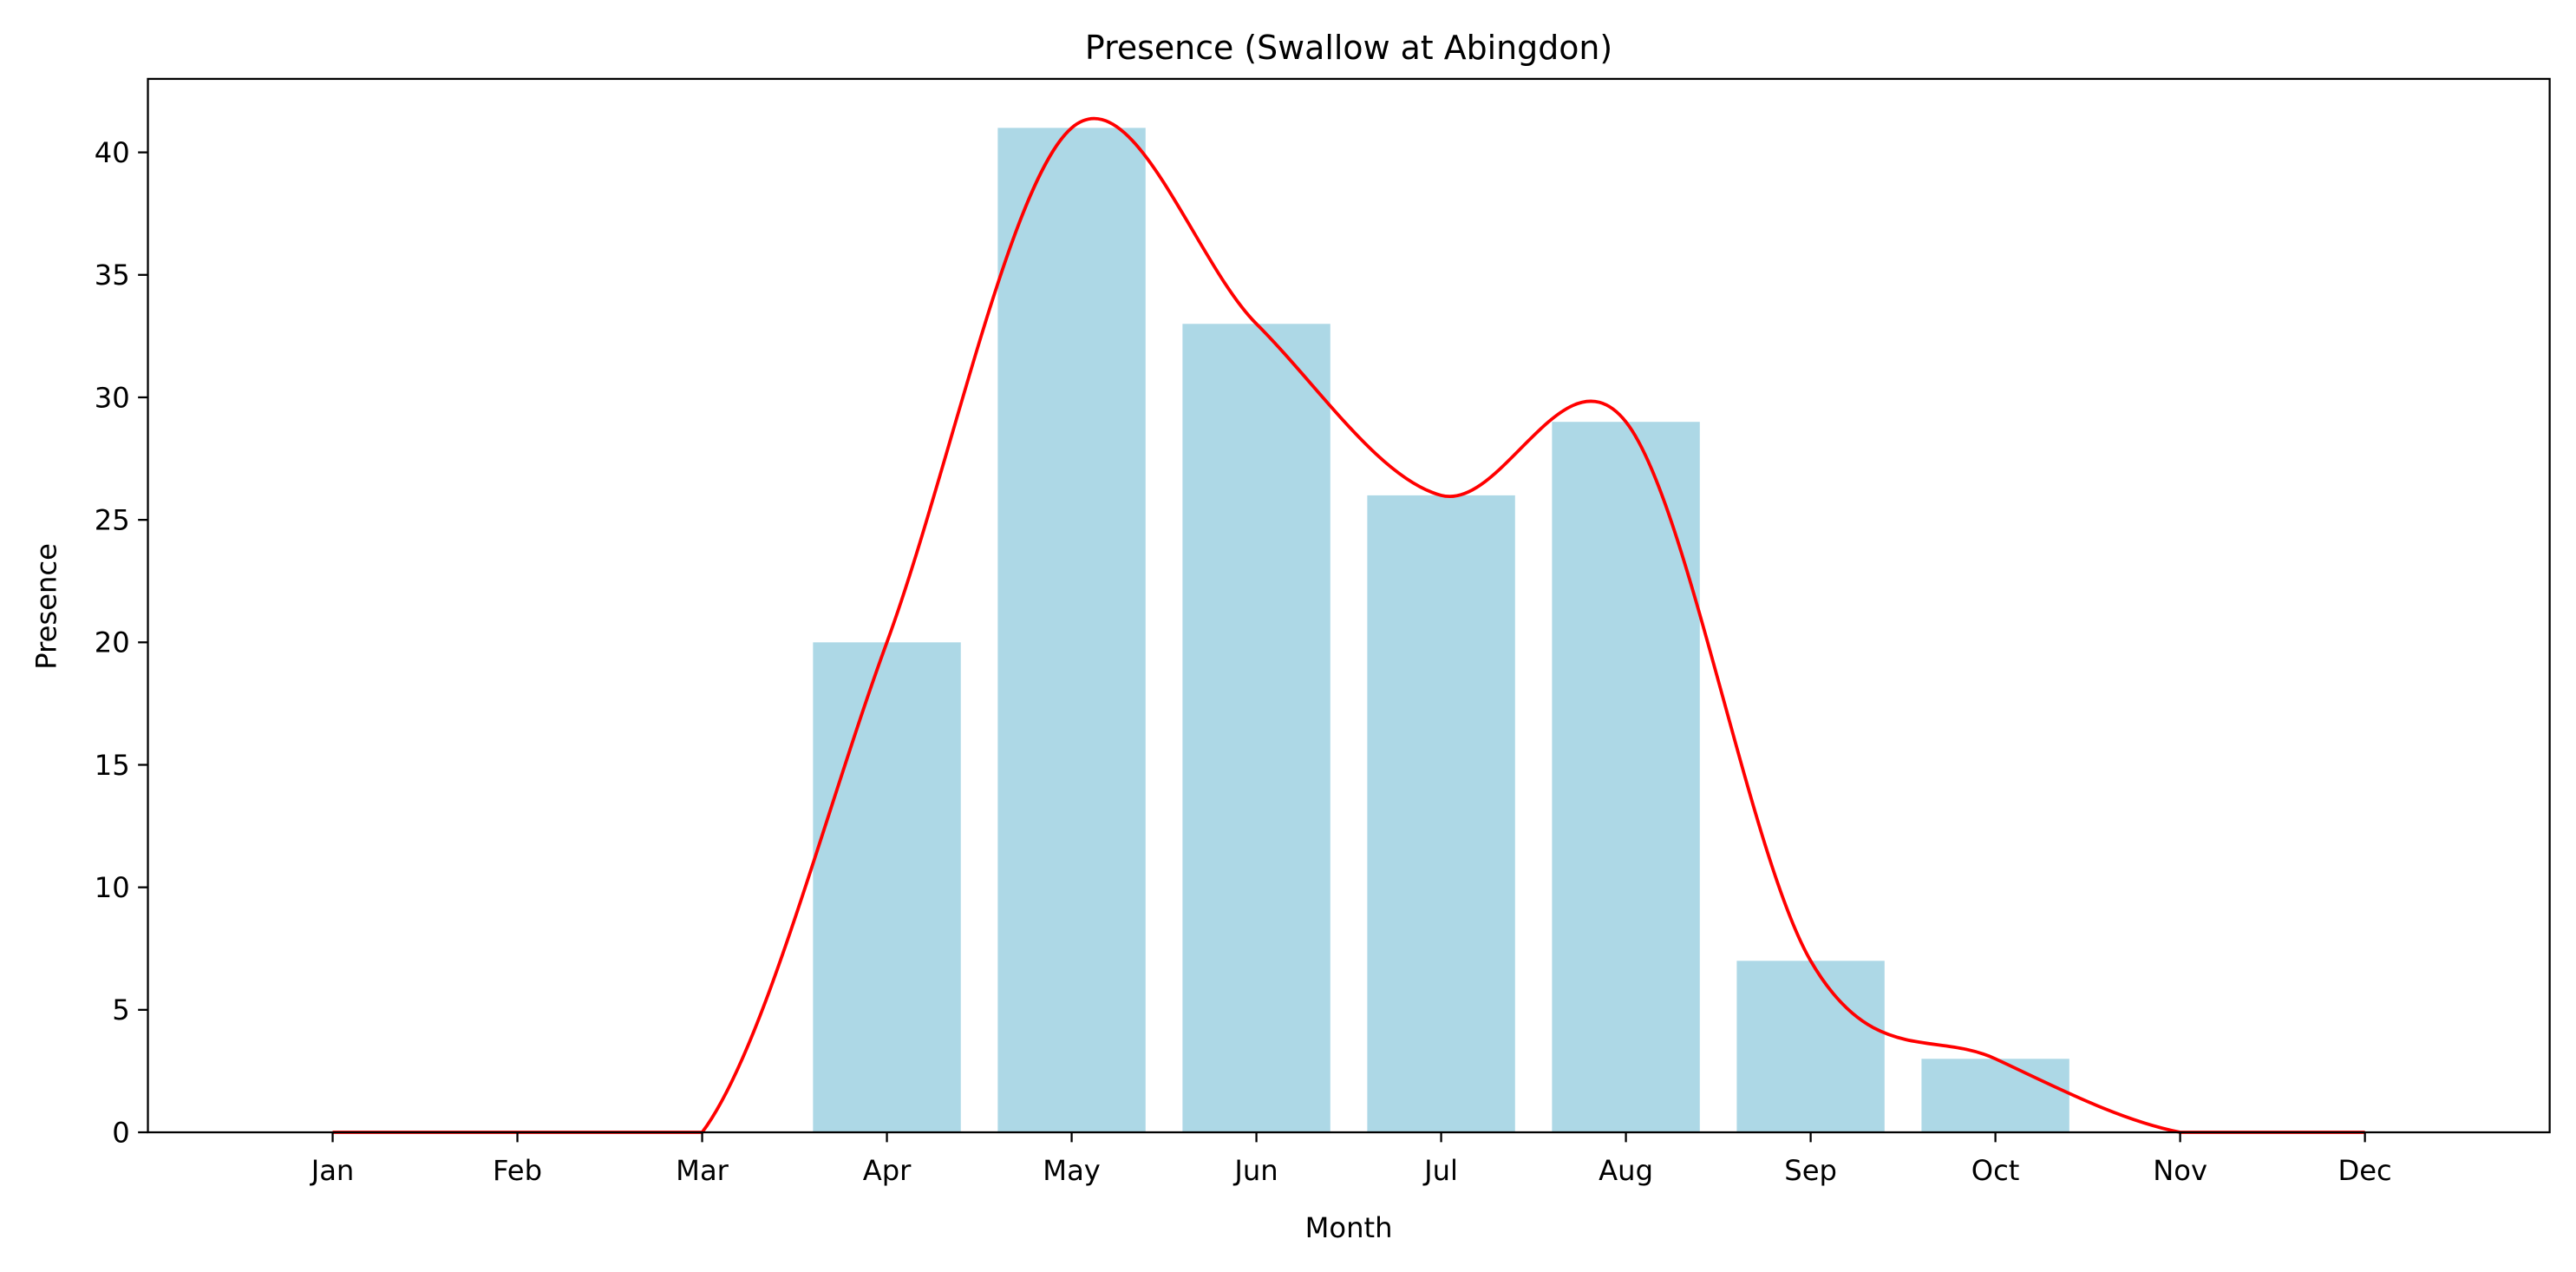 The width and height of the screenshot is (2576, 1272). I want to click on x-tick-label: May, so click(1072, 1170).